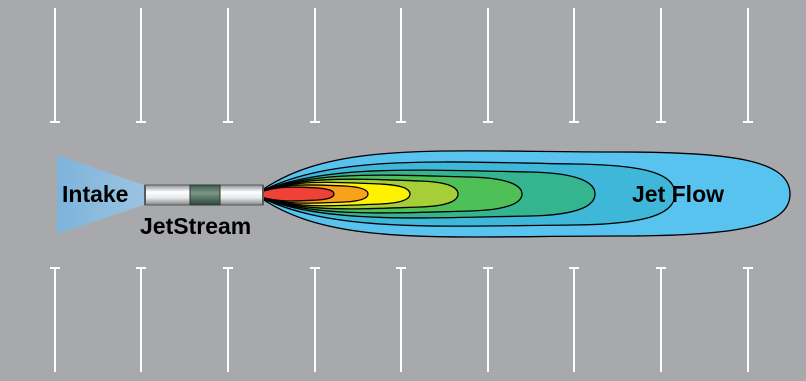 The image size is (806, 381). I want to click on intake-cone, so click(102, 194).